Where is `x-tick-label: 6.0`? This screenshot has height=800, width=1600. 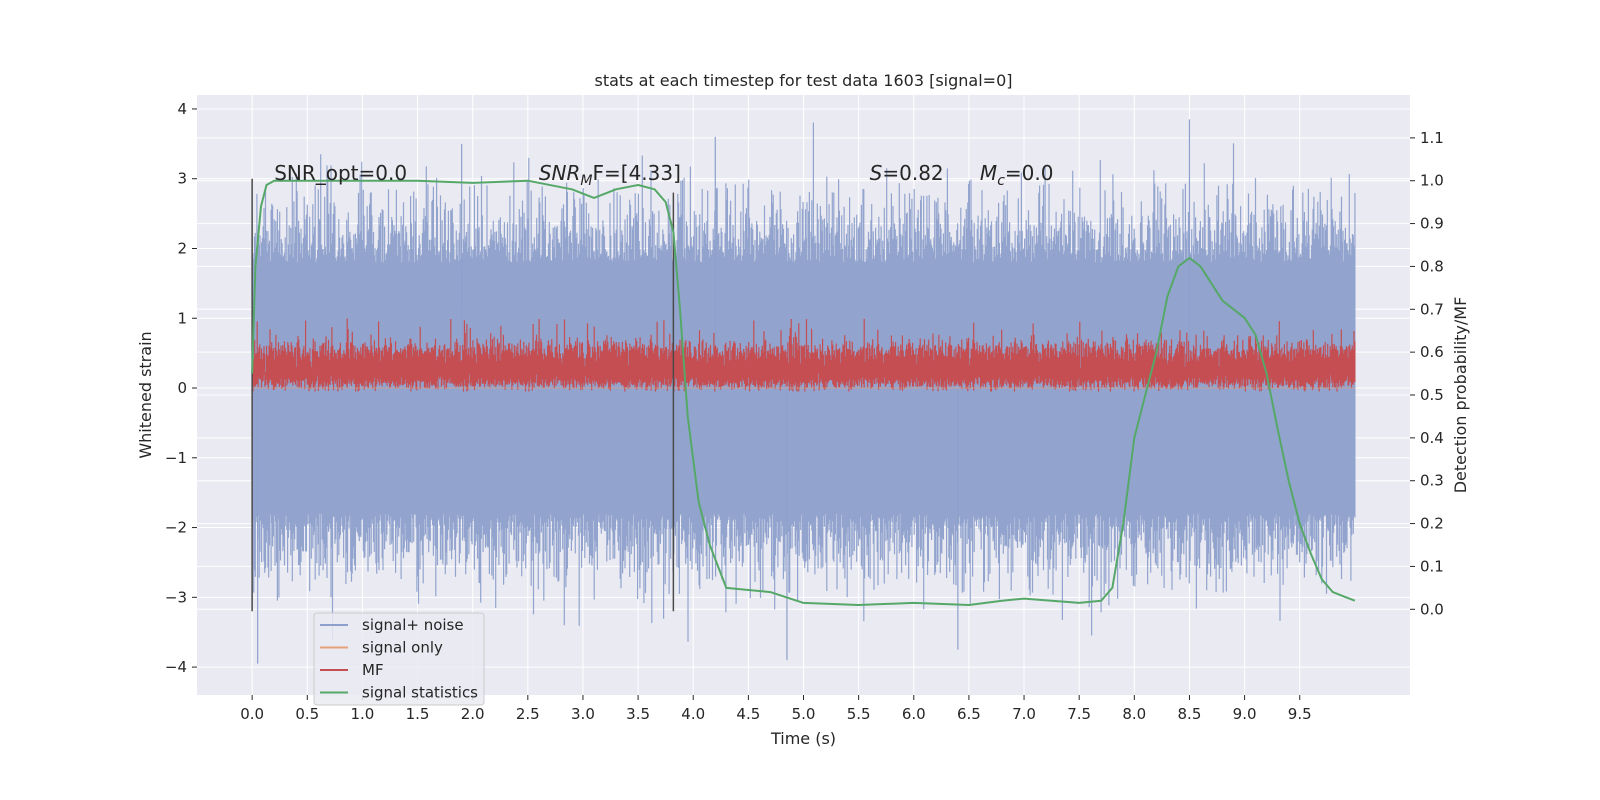
x-tick-label: 6.0 is located at coordinates (914, 714).